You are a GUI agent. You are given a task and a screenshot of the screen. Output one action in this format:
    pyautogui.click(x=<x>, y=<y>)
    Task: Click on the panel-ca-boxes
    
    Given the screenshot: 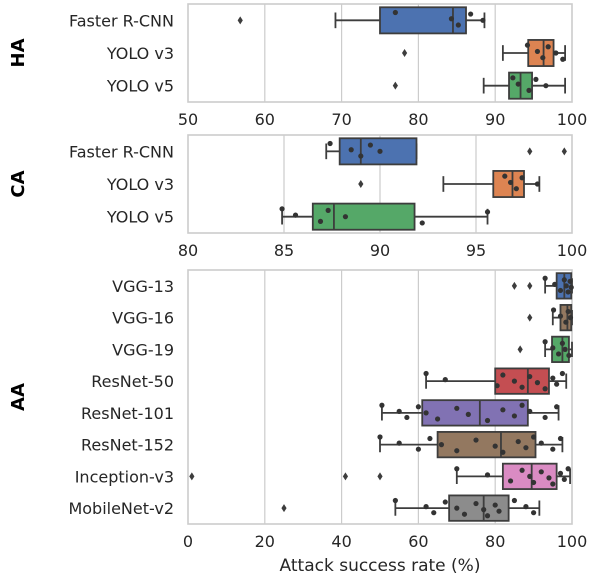 What is the action you would take?
    pyautogui.click(x=423, y=184)
    